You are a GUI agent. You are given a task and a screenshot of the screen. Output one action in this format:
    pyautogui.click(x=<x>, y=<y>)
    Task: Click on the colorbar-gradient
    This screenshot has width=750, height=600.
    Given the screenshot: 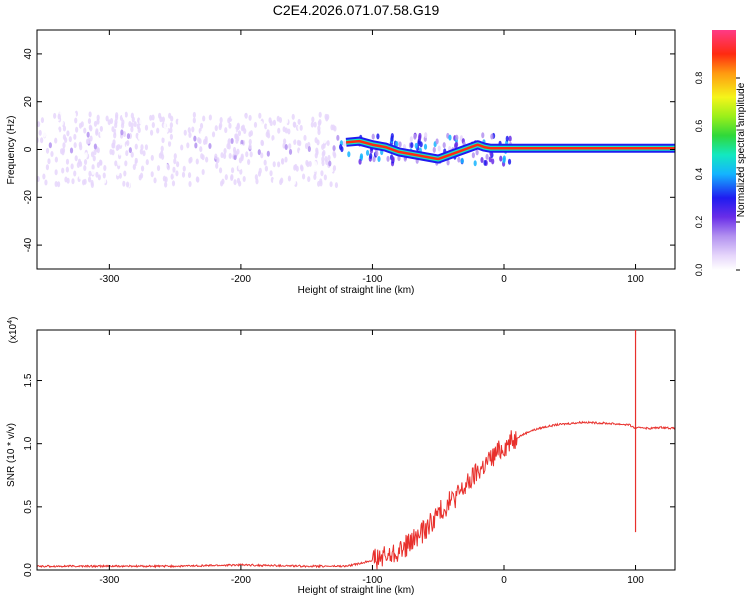 What is the action you would take?
    pyautogui.click(x=724, y=150)
    